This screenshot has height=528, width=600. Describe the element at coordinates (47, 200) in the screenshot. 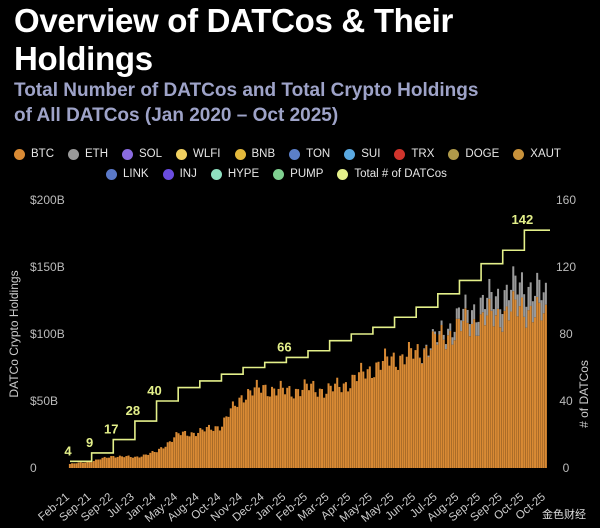

I see `y-tick-label: $200B` at that location.